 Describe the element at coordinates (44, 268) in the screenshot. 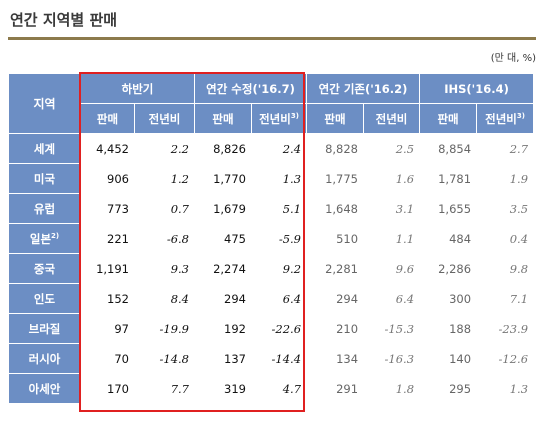

I see `region-cell: 중국` at that location.